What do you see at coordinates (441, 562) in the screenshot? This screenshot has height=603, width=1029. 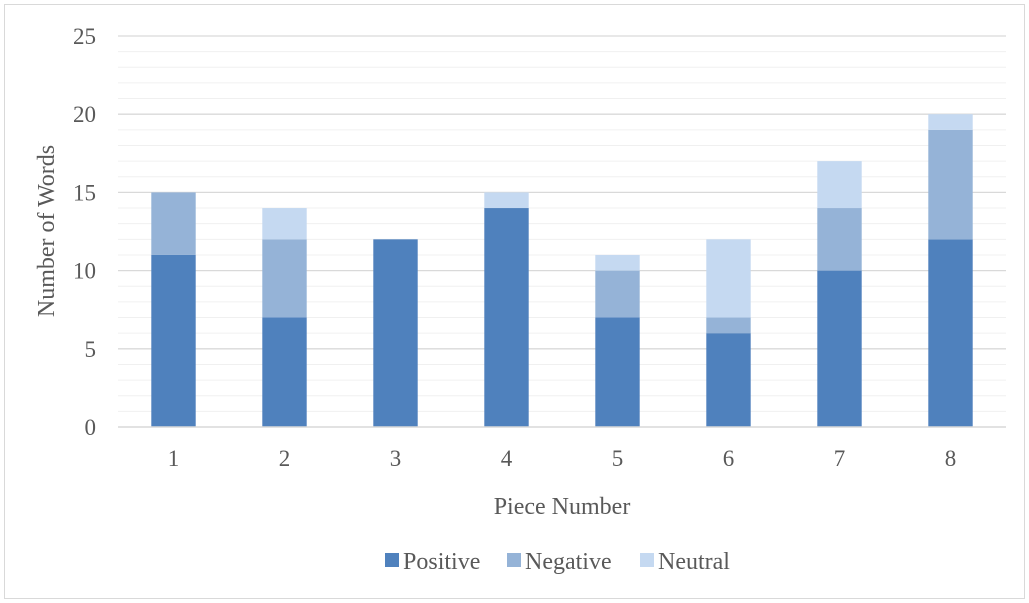 I see `legend-label-positive: Positive` at bounding box center [441, 562].